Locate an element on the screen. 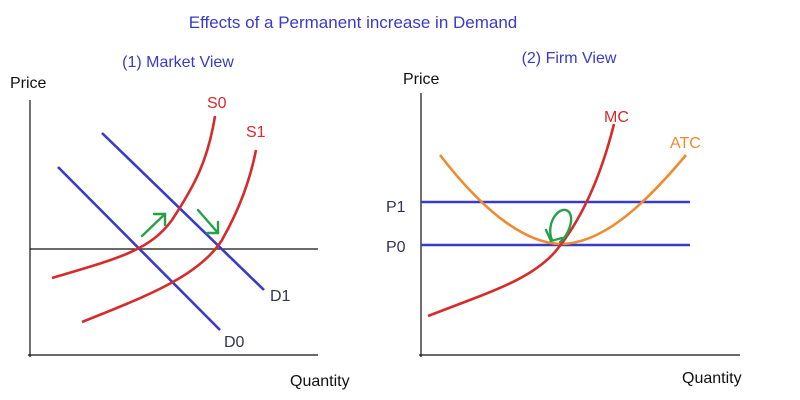  shift-down-arrow is located at coordinates (208, 221).